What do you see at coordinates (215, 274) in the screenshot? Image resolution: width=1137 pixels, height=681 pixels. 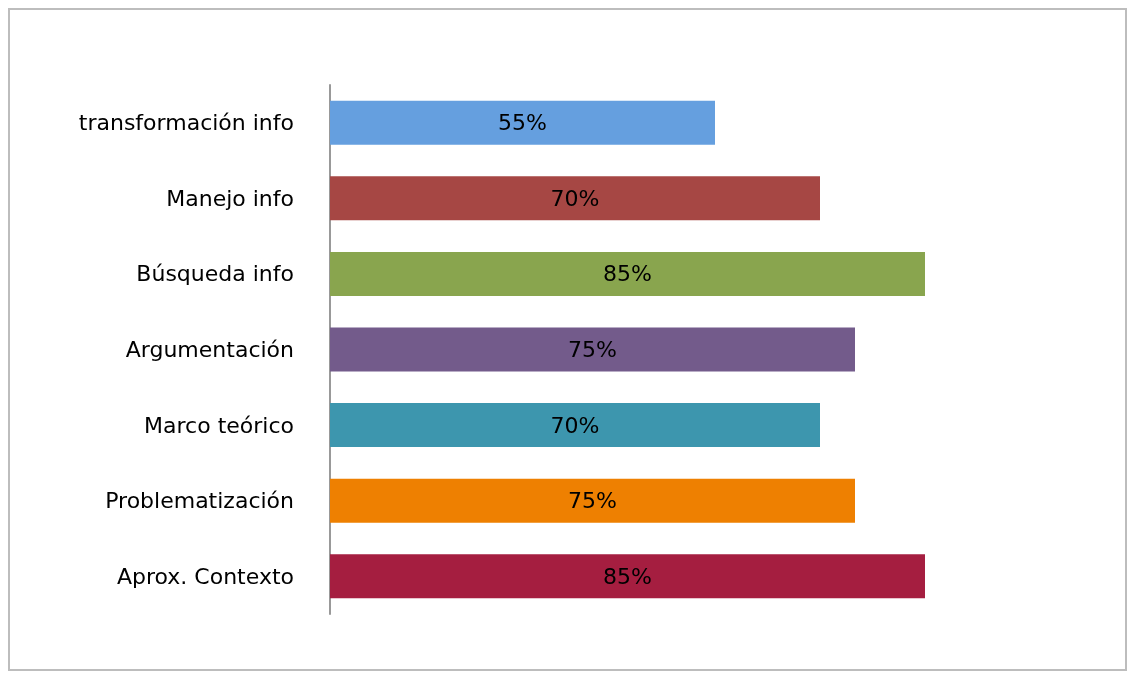 I see `y-tick-label: Búsqueda info` at bounding box center [215, 274].